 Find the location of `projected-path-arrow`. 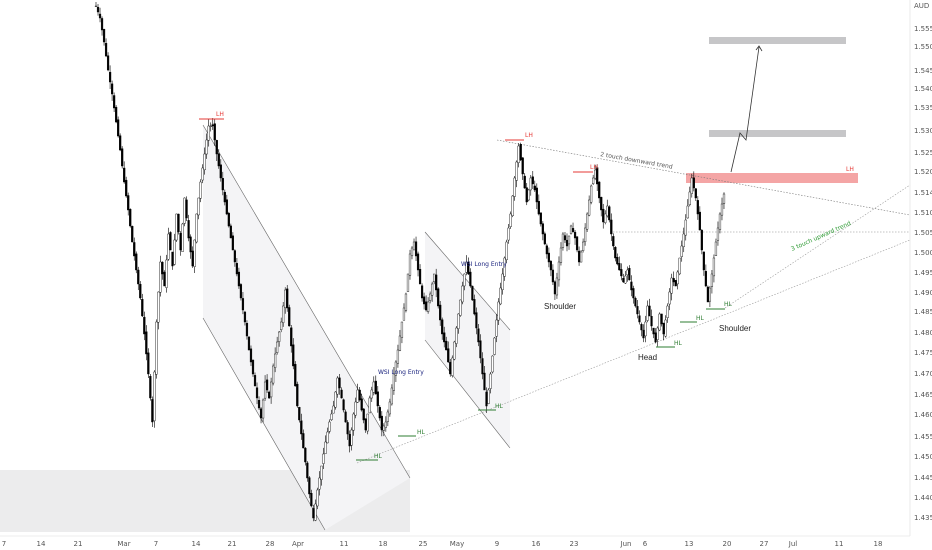

projected-path-arrow is located at coordinates (745, 109).